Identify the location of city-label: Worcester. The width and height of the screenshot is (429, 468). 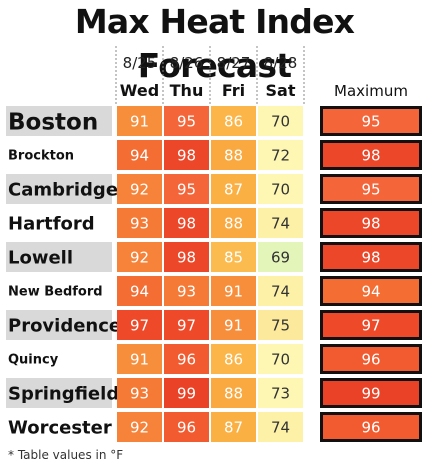
(60, 427).